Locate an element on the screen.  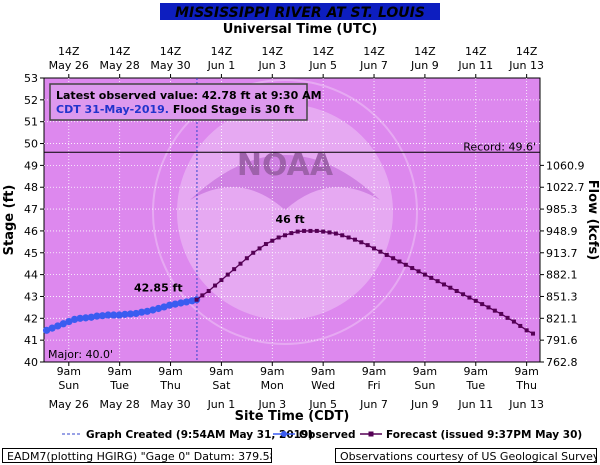
info-line-2: CDT 31-May-2019. Flood Stage is 30 ft is located at coordinates (175, 109).